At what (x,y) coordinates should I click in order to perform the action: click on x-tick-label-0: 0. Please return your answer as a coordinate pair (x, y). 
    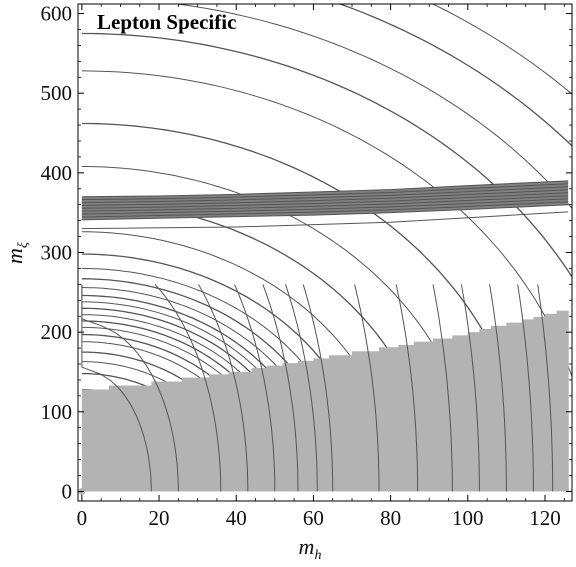
    Looking at the image, I should click on (82, 518).